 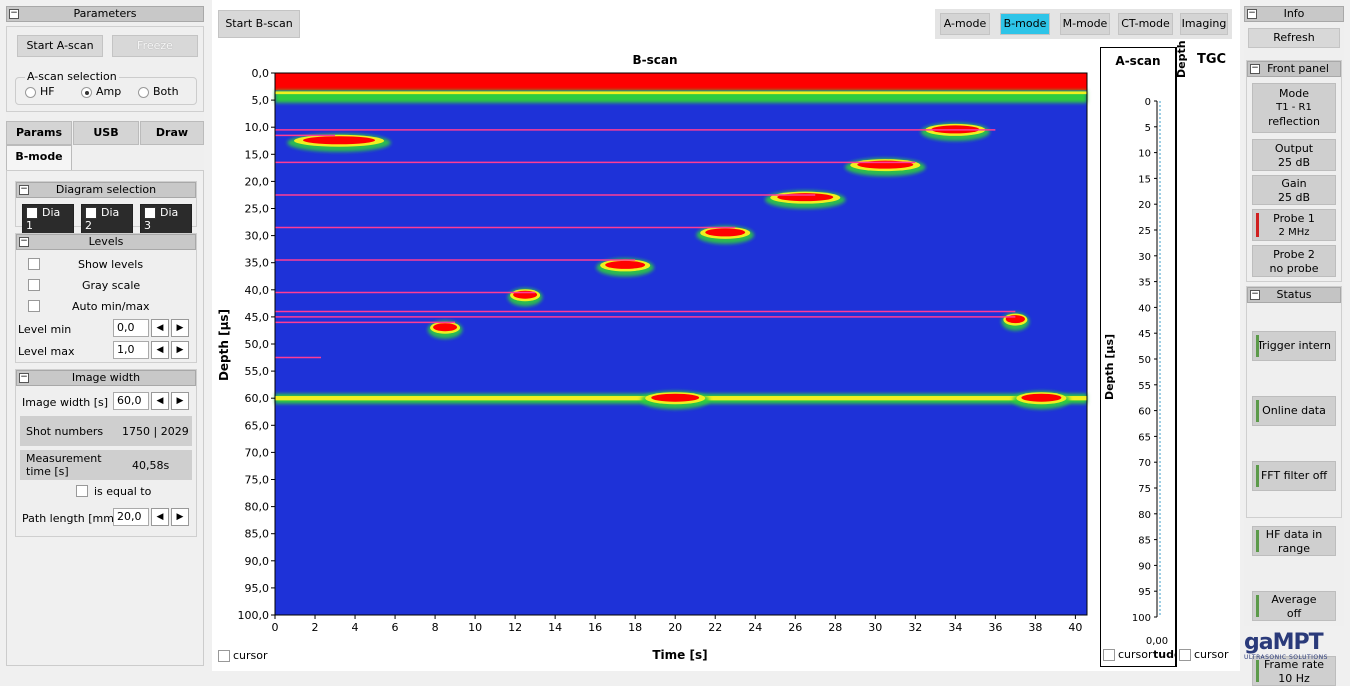 I want to click on tgc-cursor-checkbox, so click(x=1185, y=655).